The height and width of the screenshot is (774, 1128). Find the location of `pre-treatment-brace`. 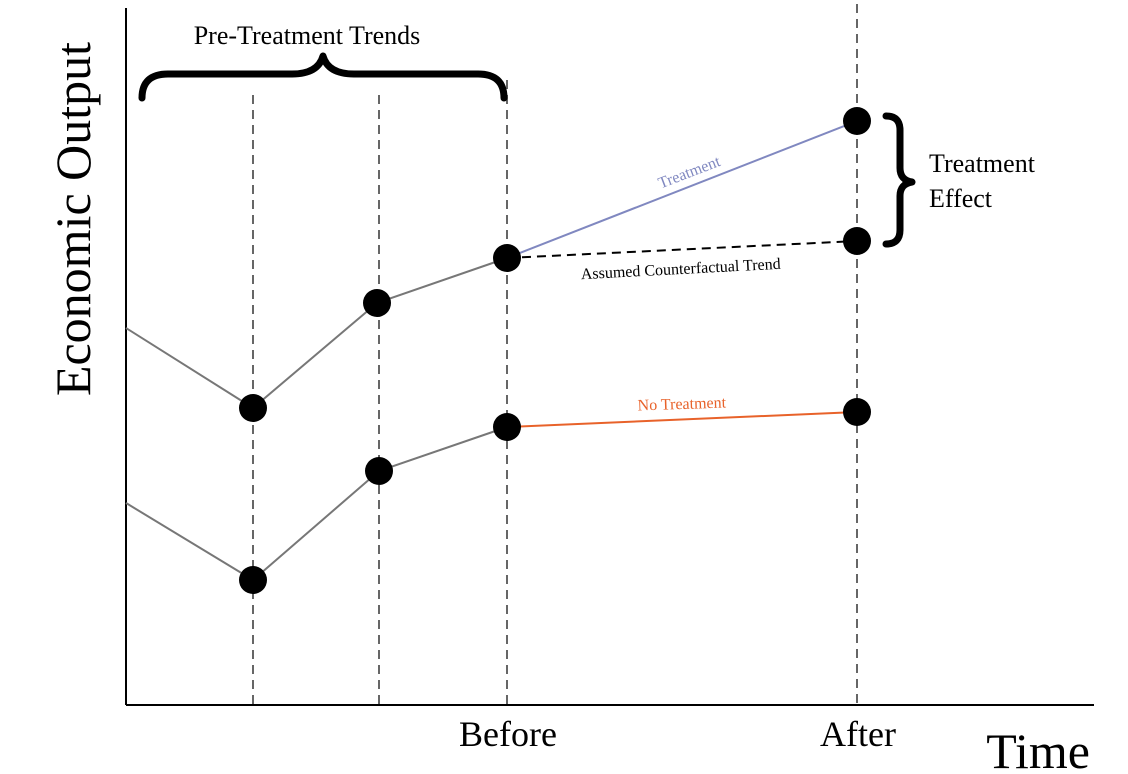

pre-treatment-brace is located at coordinates (323, 77).